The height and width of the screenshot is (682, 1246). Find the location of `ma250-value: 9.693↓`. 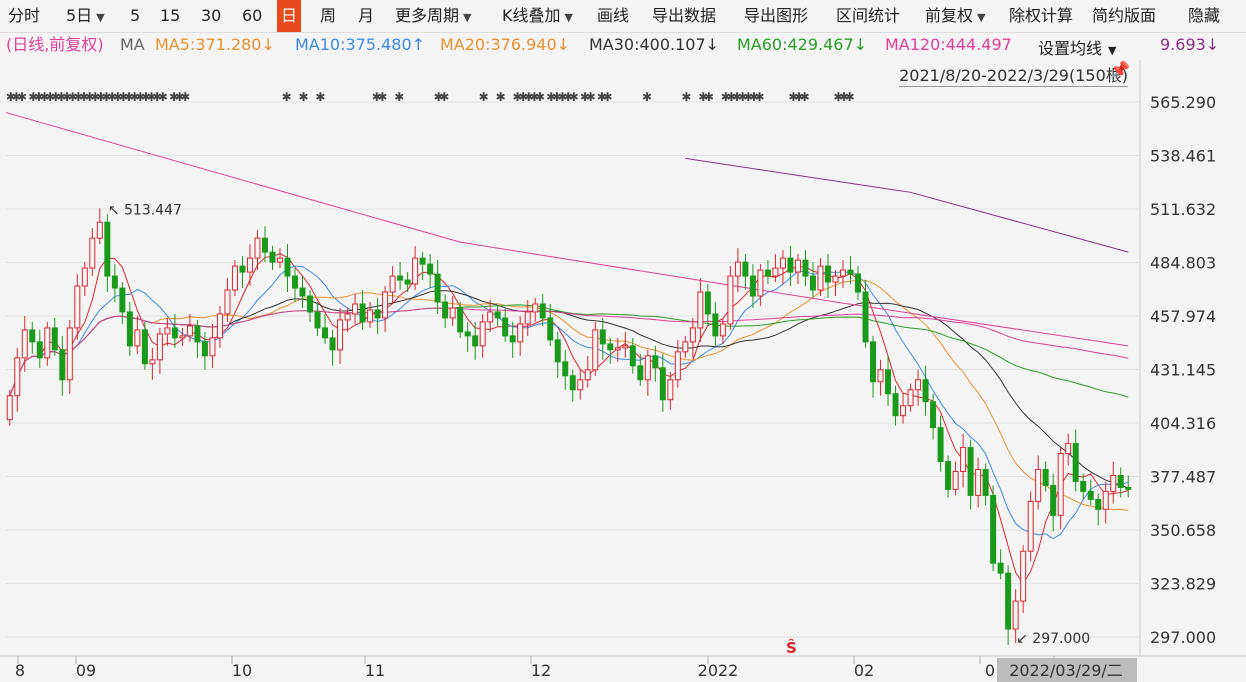

ma250-value: 9.693↓ is located at coordinates (1190, 44).